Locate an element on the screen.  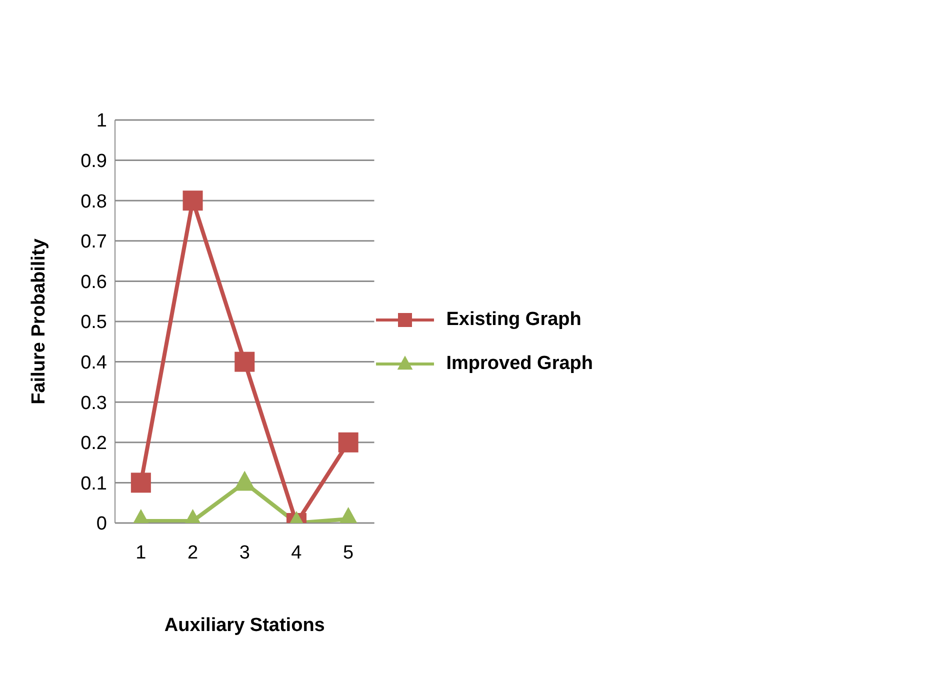
y-tick-label: 0.9 is located at coordinates (93, 161).